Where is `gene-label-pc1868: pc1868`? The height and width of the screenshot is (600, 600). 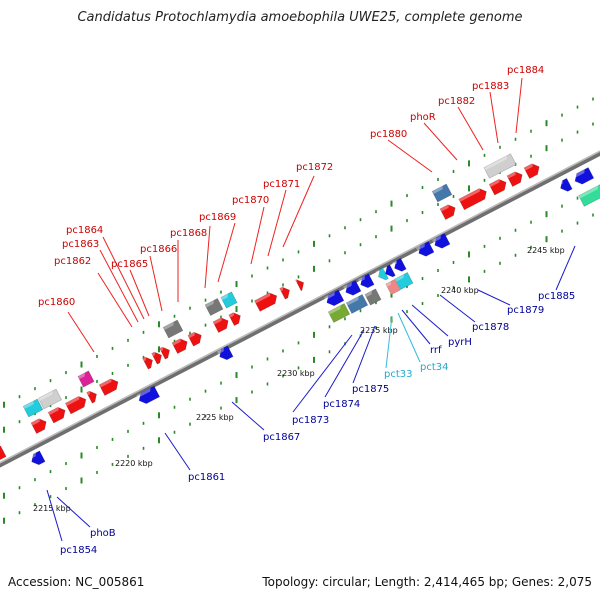
gene-label-pc1868: pc1868 is located at coordinates (188, 233).